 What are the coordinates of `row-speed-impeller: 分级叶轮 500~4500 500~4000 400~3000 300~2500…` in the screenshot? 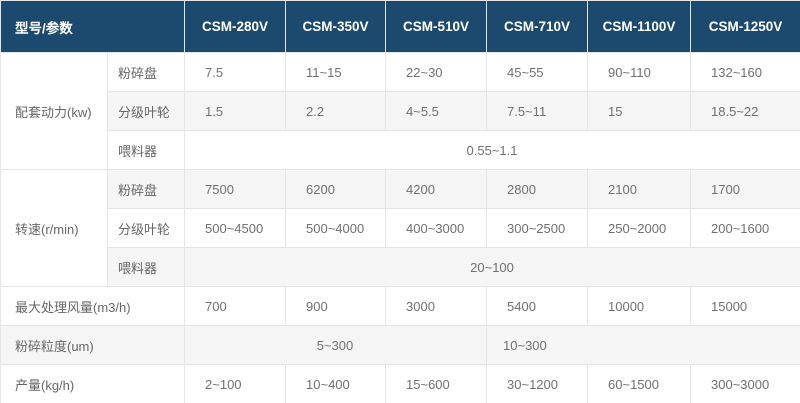 It's located at (400, 228).